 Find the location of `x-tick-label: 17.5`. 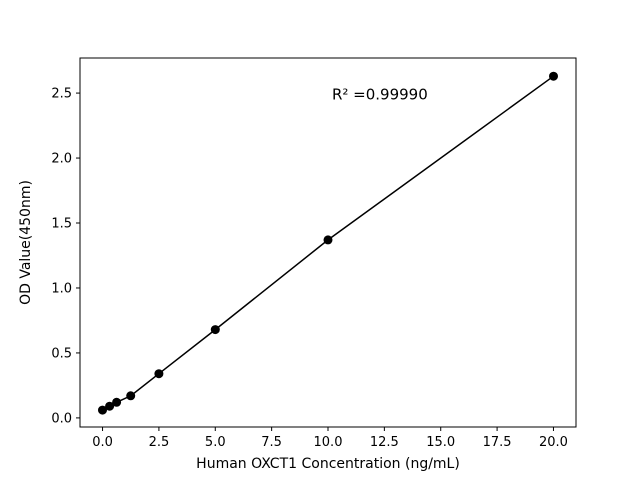

x-tick-label: 17.5 is located at coordinates (497, 442).